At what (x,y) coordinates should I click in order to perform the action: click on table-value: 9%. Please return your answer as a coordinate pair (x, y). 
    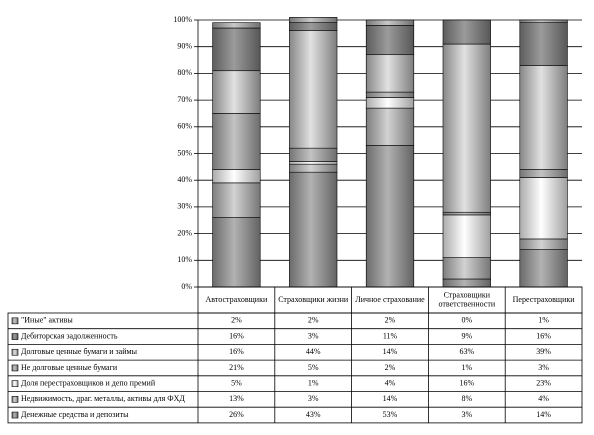
    Looking at the image, I should click on (466, 335).